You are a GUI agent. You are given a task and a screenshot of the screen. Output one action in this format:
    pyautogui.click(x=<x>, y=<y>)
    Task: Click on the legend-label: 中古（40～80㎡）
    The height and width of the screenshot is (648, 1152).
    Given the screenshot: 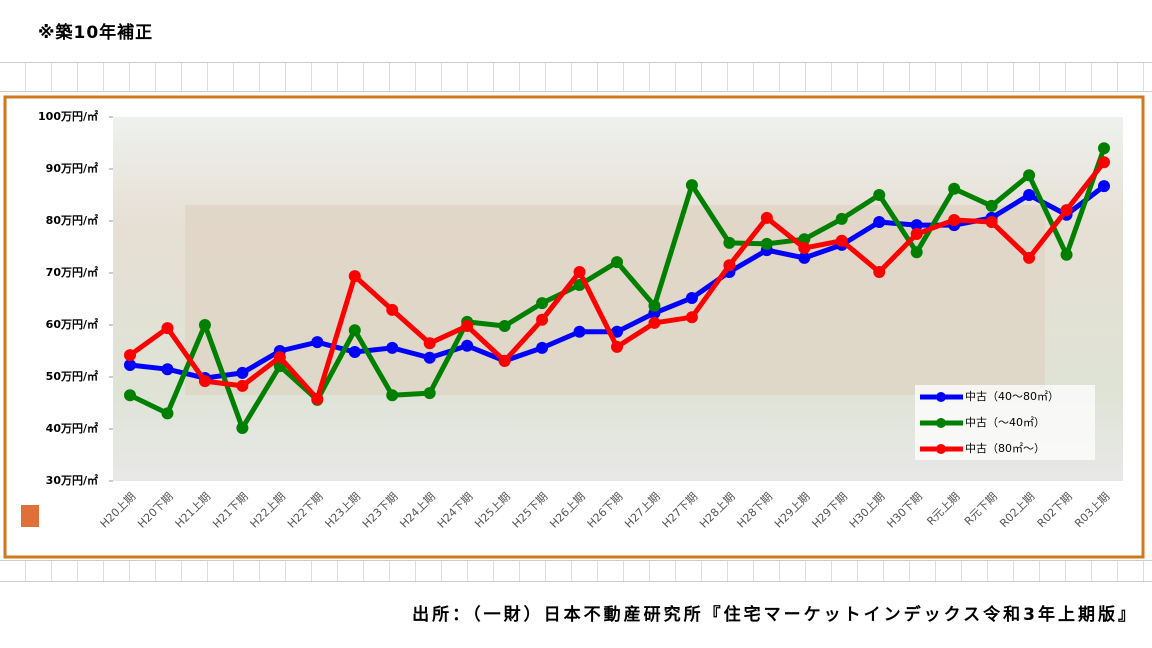 What is the action you would take?
    pyautogui.click(x=1012, y=396)
    